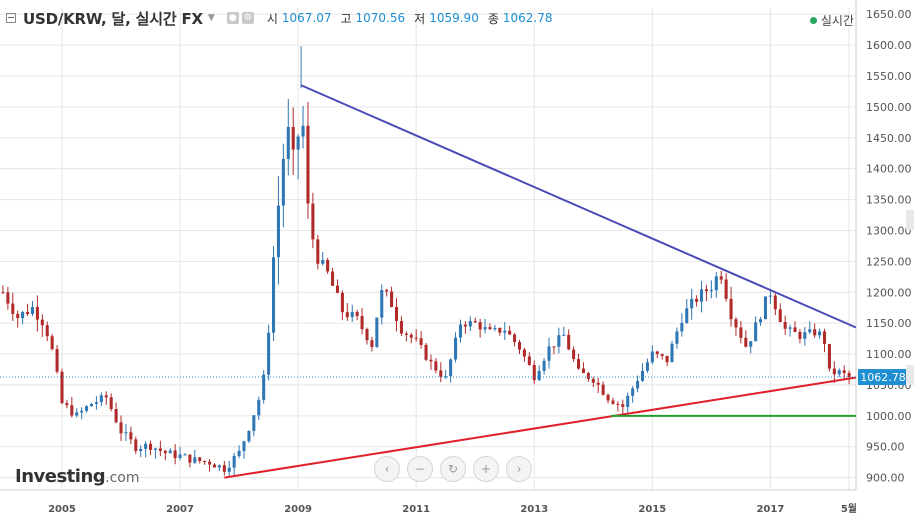 This screenshot has width=914, height=523. What do you see at coordinates (534, 509) in the screenshot?
I see `x-tick-label: 2013` at bounding box center [534, 509].